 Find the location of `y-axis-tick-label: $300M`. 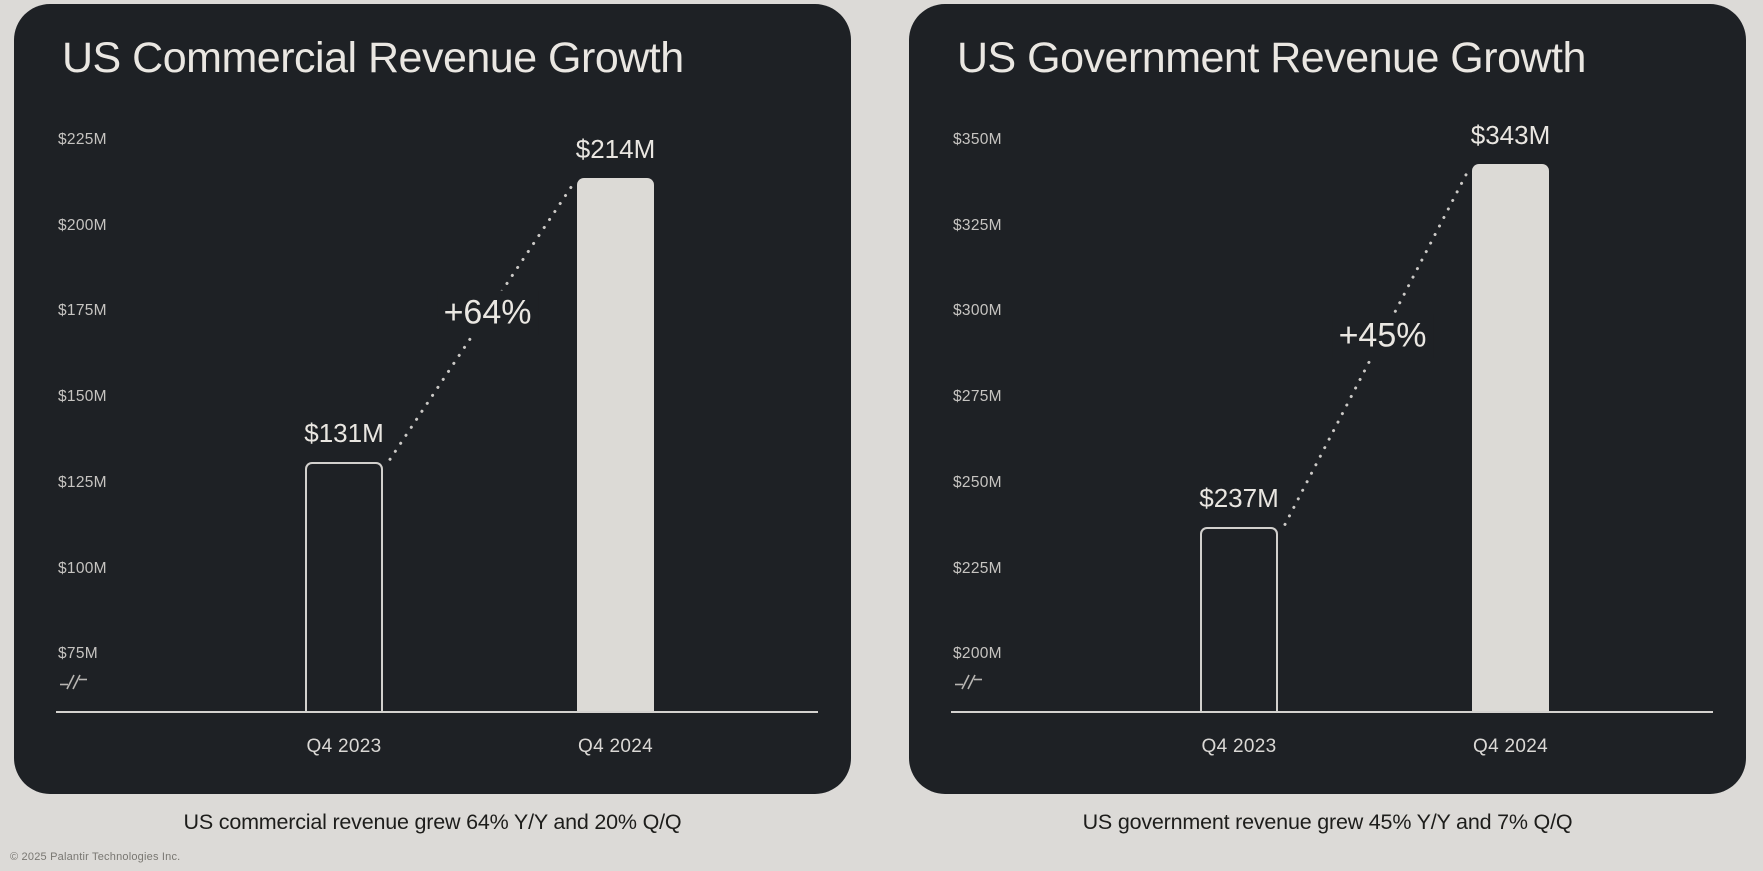

y-axis-tick-label: $300M is located at coordinates (977, 311).